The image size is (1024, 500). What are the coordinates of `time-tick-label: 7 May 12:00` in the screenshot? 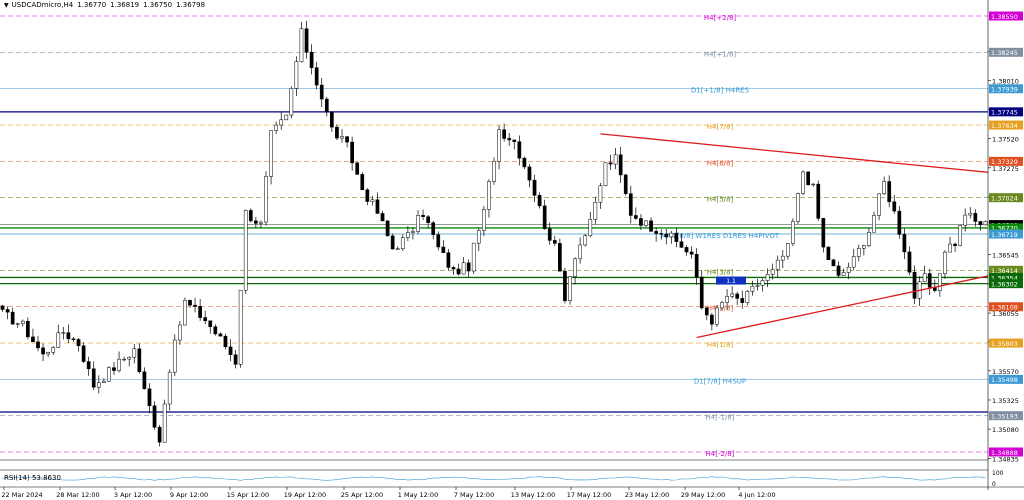 It's located at (474, 495).